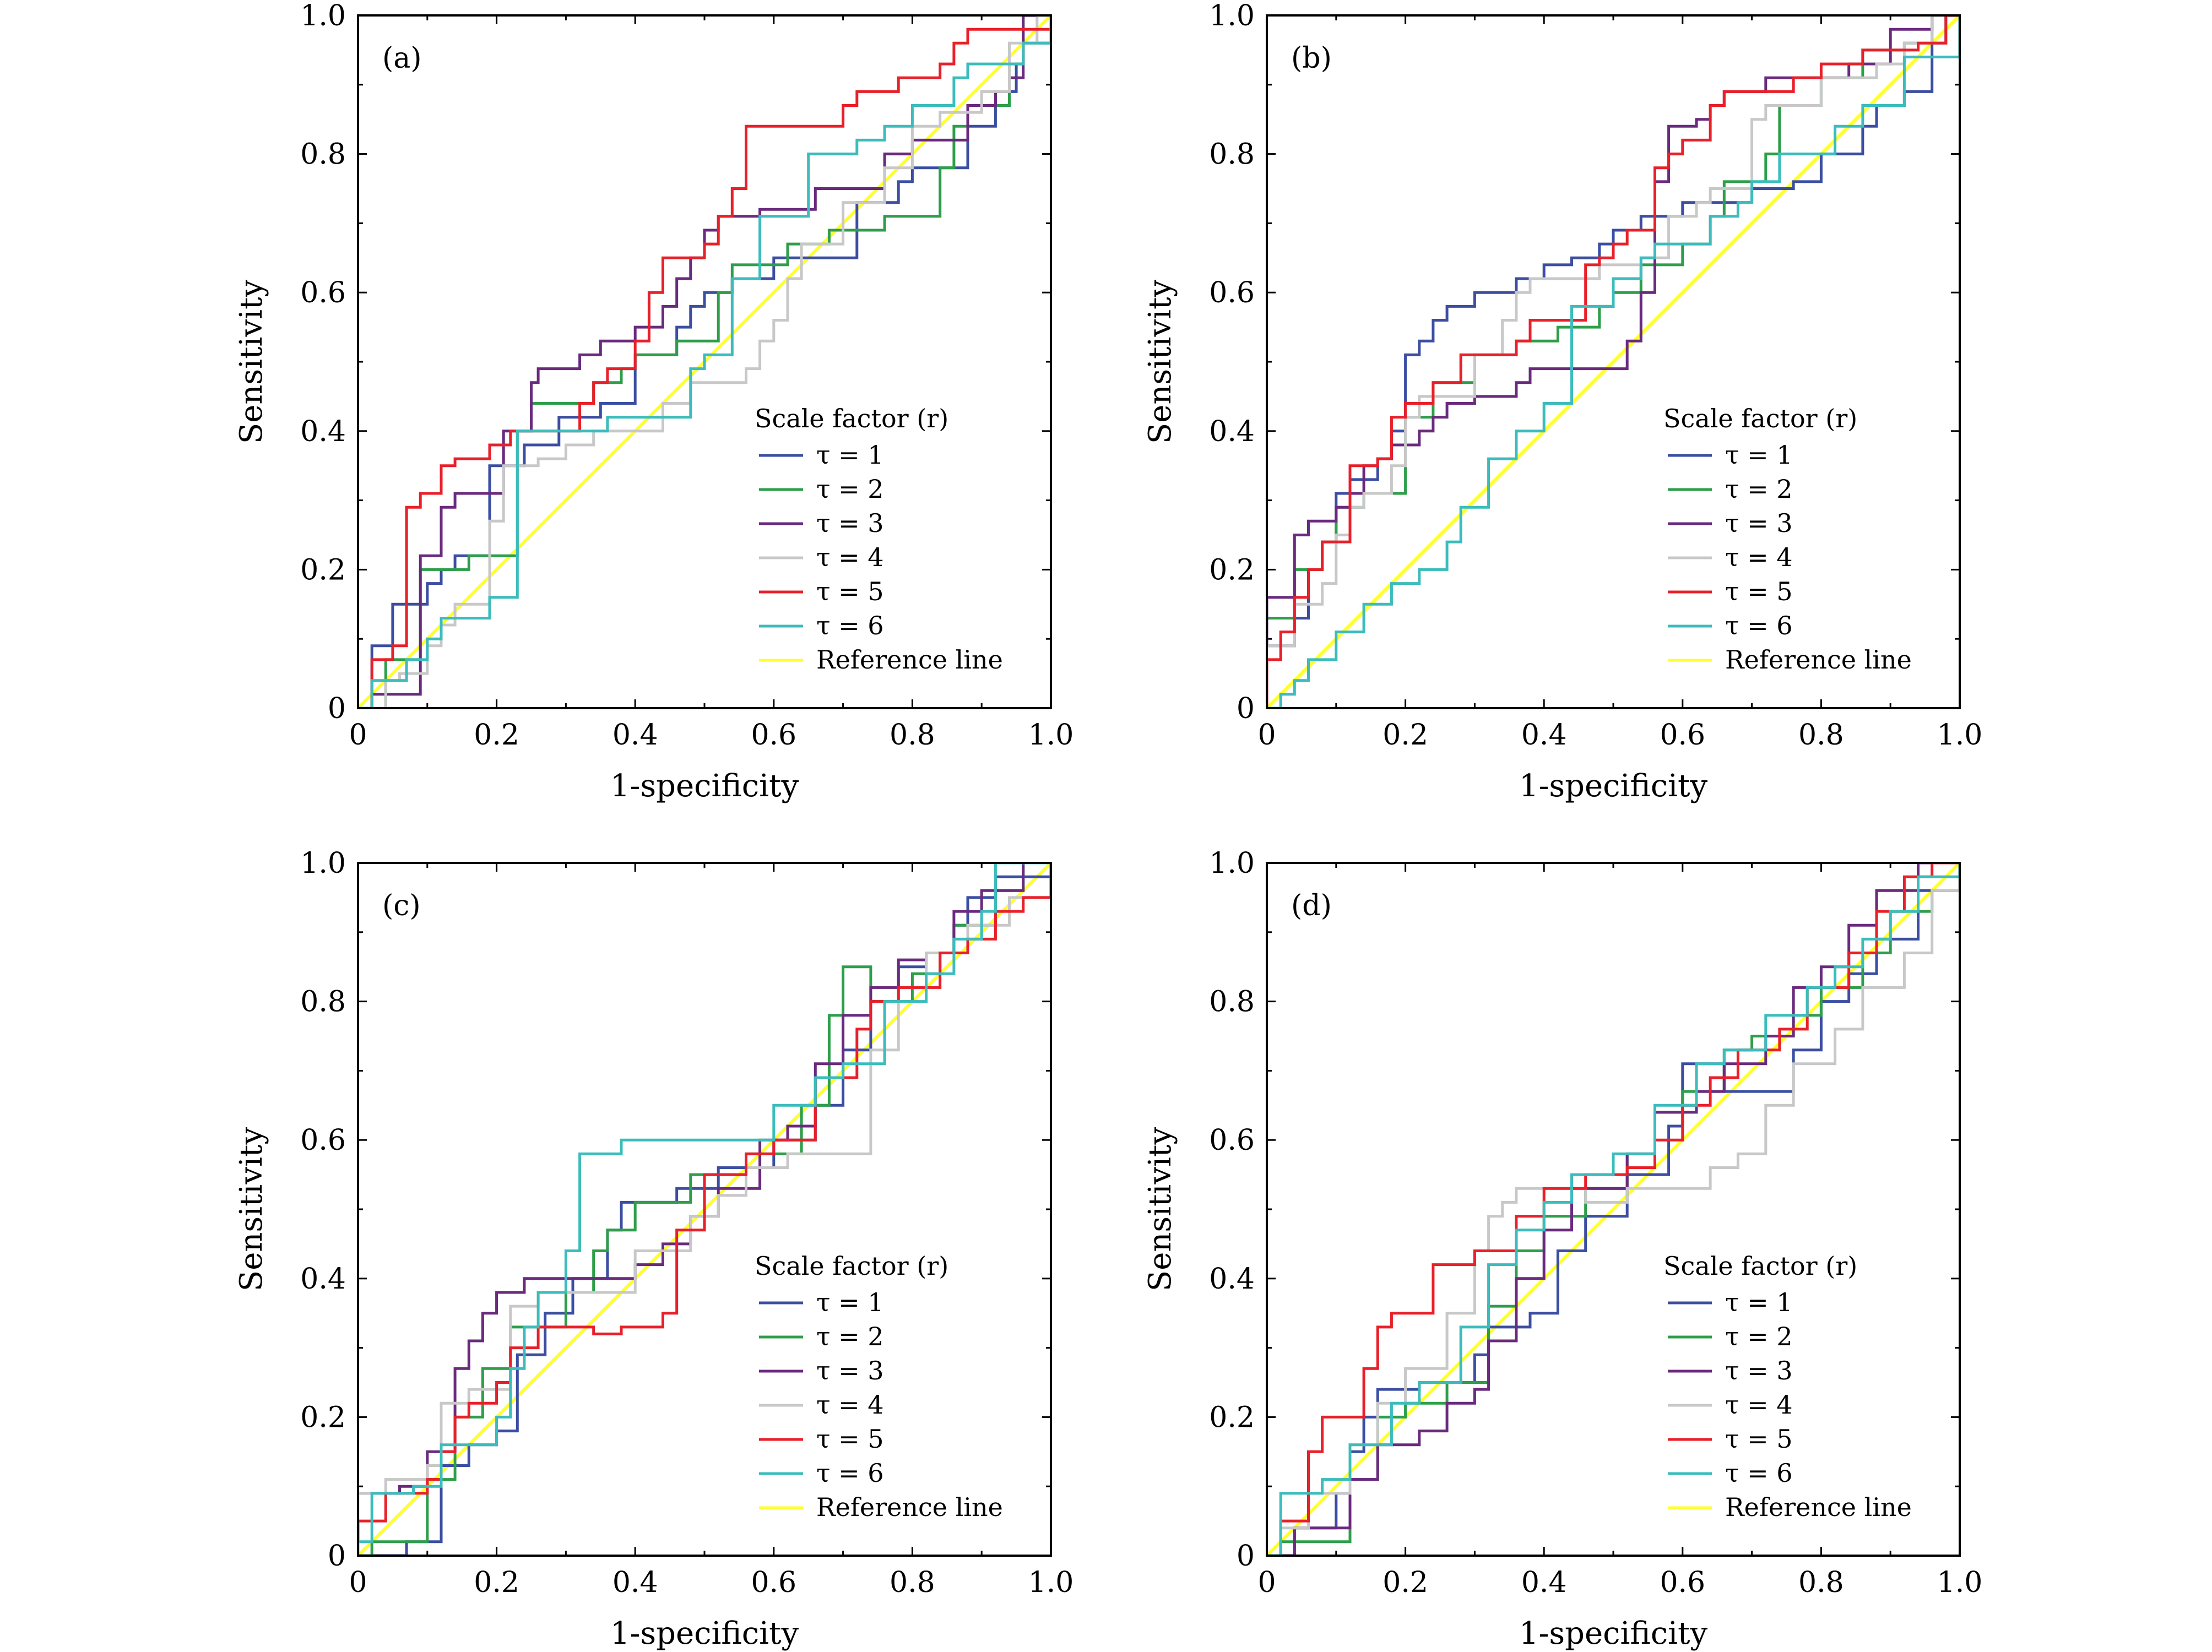 This screenshot has height=1652, width=2212. I want to click on panel-label: (b), so click(1311, 58).